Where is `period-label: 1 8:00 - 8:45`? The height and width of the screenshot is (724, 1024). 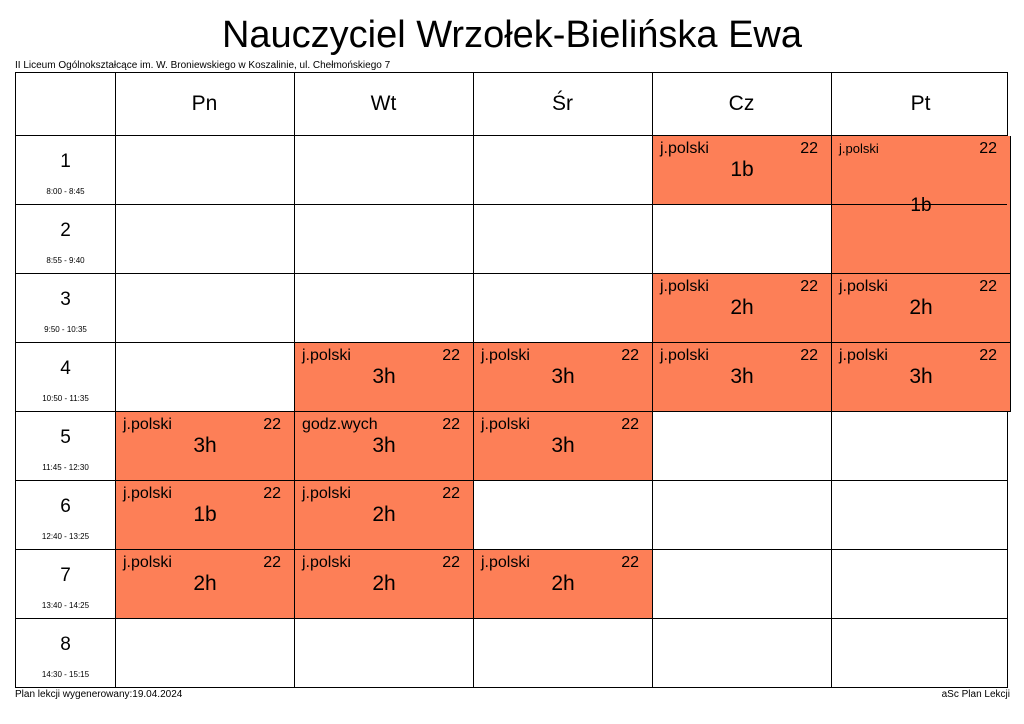 period-label: 1 8:00 - 8:45 is located at coordinates (65, 169).